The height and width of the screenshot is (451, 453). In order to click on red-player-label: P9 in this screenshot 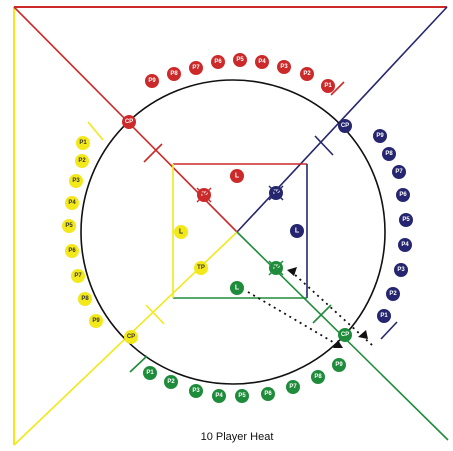, I will do `click(152, 81)`.